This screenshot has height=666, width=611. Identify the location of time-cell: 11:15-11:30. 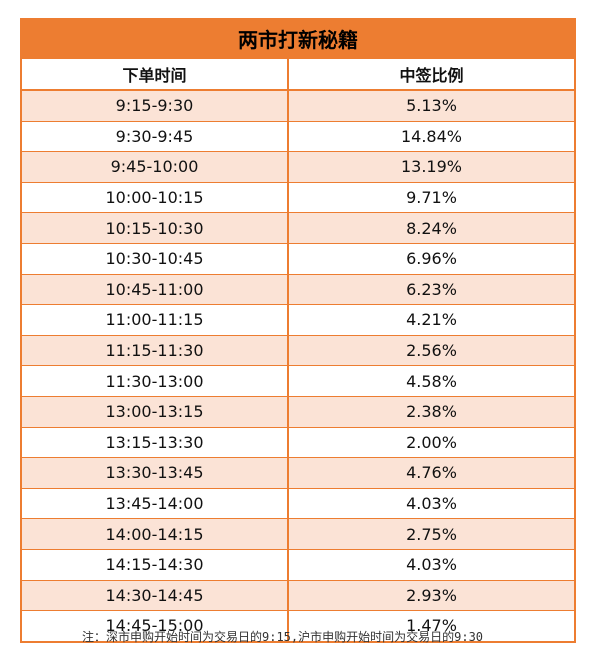
(155, 351).